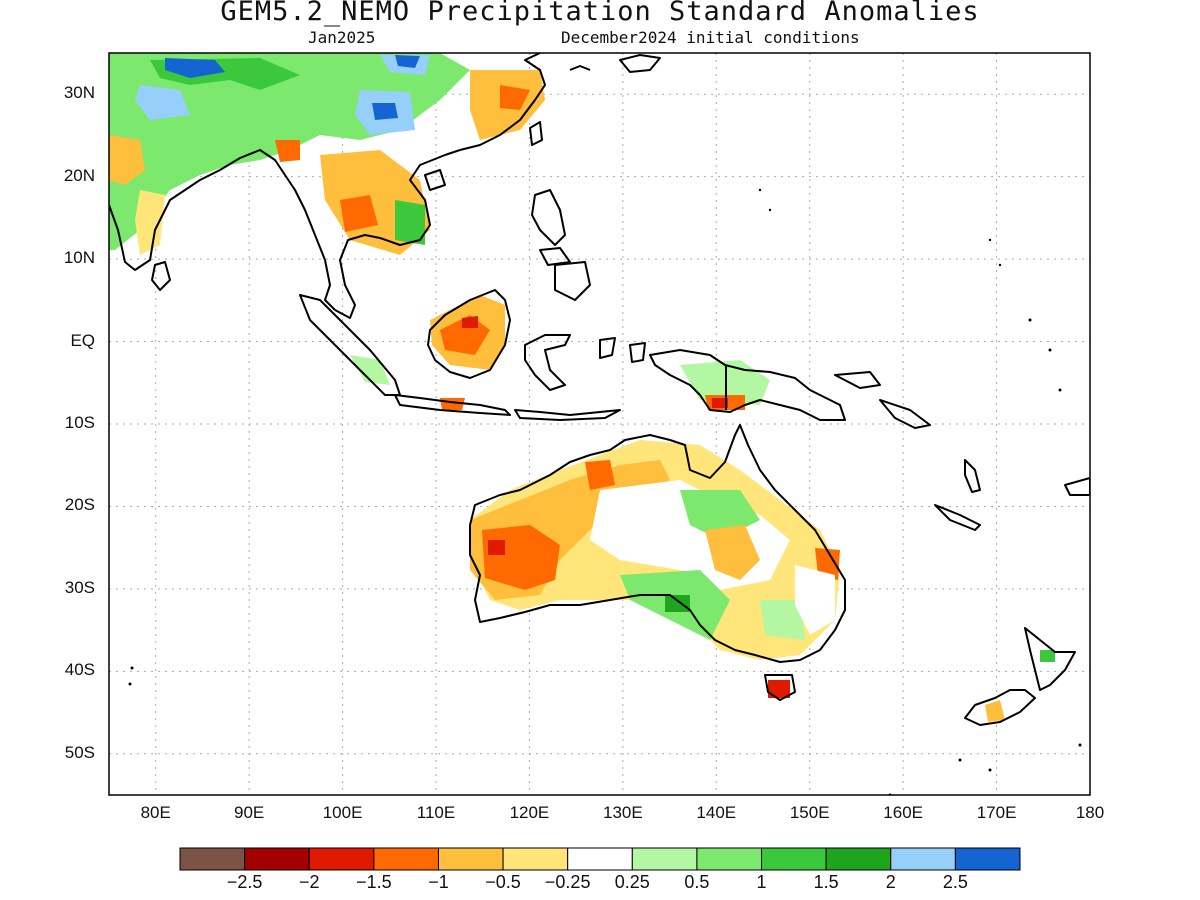 The image size is (1200, 900). I want to click on lon-tick-label: 170E, so click(996, 812).